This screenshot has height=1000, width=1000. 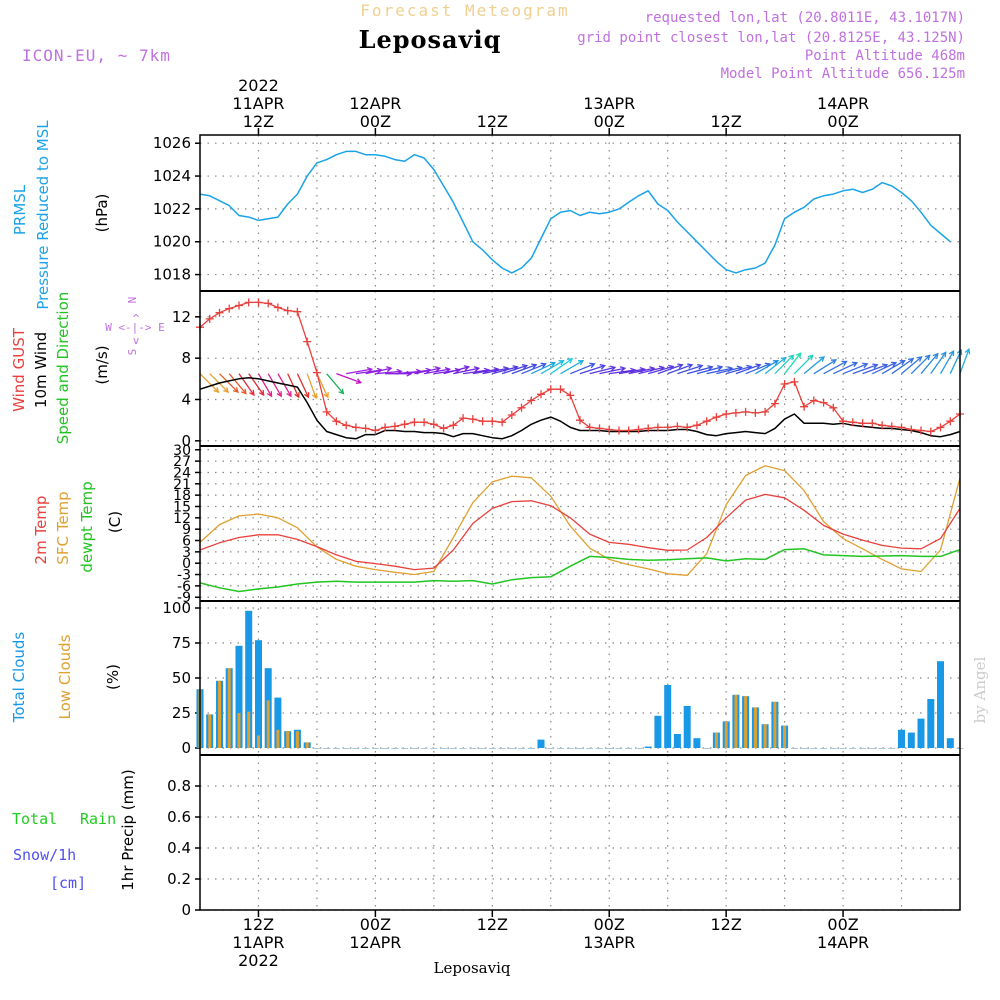 What do you see at coordinates (182, 496) in the screenshot?
I see `y-tick-label: 18` at bounding box center [182, 496].